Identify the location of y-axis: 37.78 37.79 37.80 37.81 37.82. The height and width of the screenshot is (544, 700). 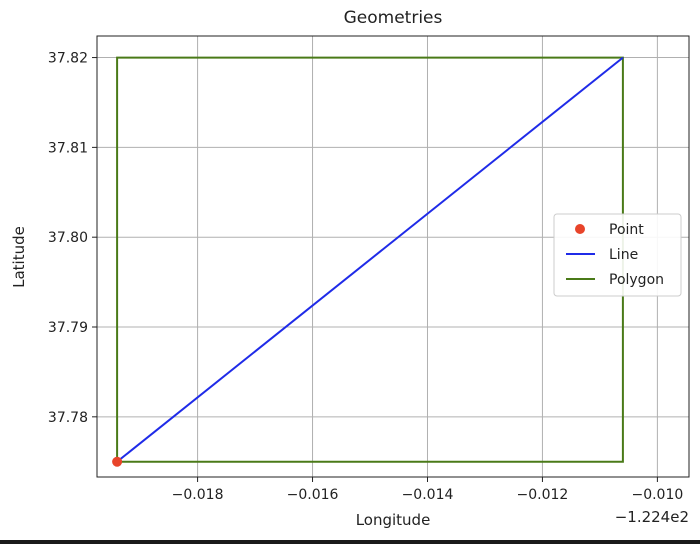
(72, 238).